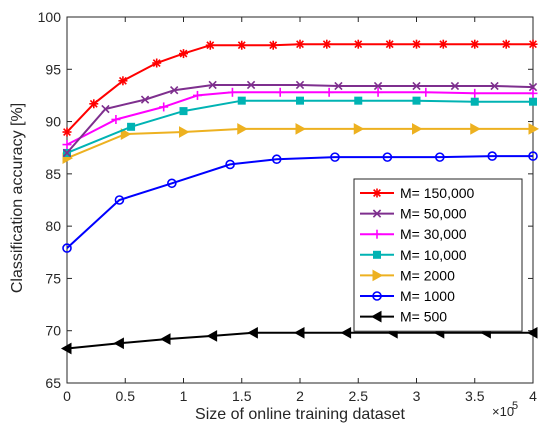 Image resolution: width=539 pixels, height=431 pixels. What do you see at coordinates (433, 255) in the screenshot?
I see `legend-label: M= 10,000` at bounding box center [433, 255].